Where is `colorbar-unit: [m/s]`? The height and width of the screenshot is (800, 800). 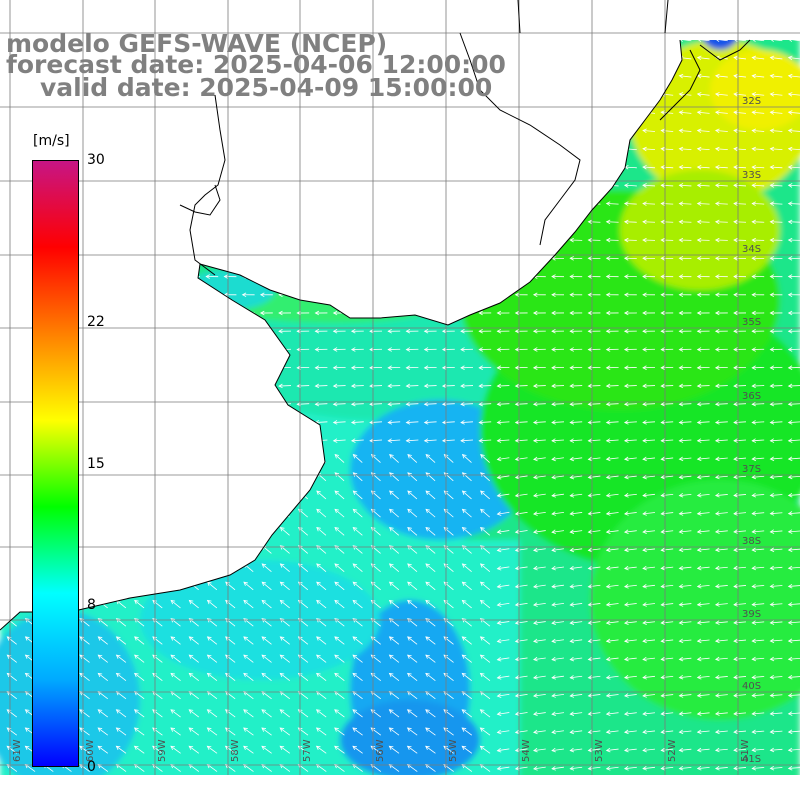
colorbar-unit: [m/s] is located at coordinates (51, 141).